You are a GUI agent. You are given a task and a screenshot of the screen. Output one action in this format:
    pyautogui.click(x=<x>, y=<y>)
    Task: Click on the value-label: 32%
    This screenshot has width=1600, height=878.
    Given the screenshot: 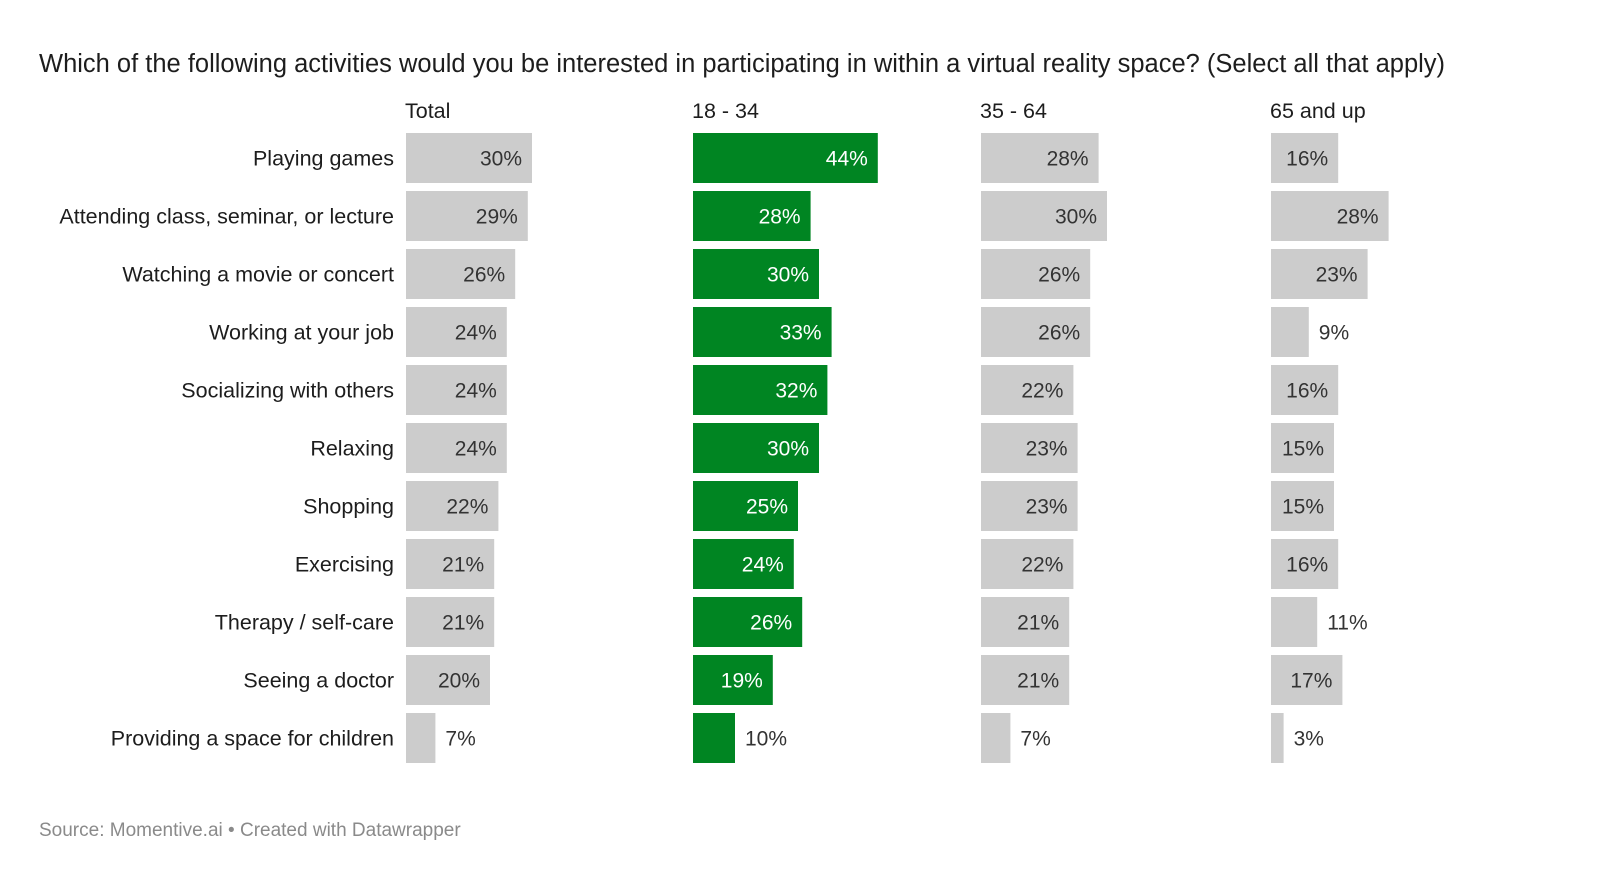 What is the action you would take?
    pyautogui.click(x=796, y=391)
    